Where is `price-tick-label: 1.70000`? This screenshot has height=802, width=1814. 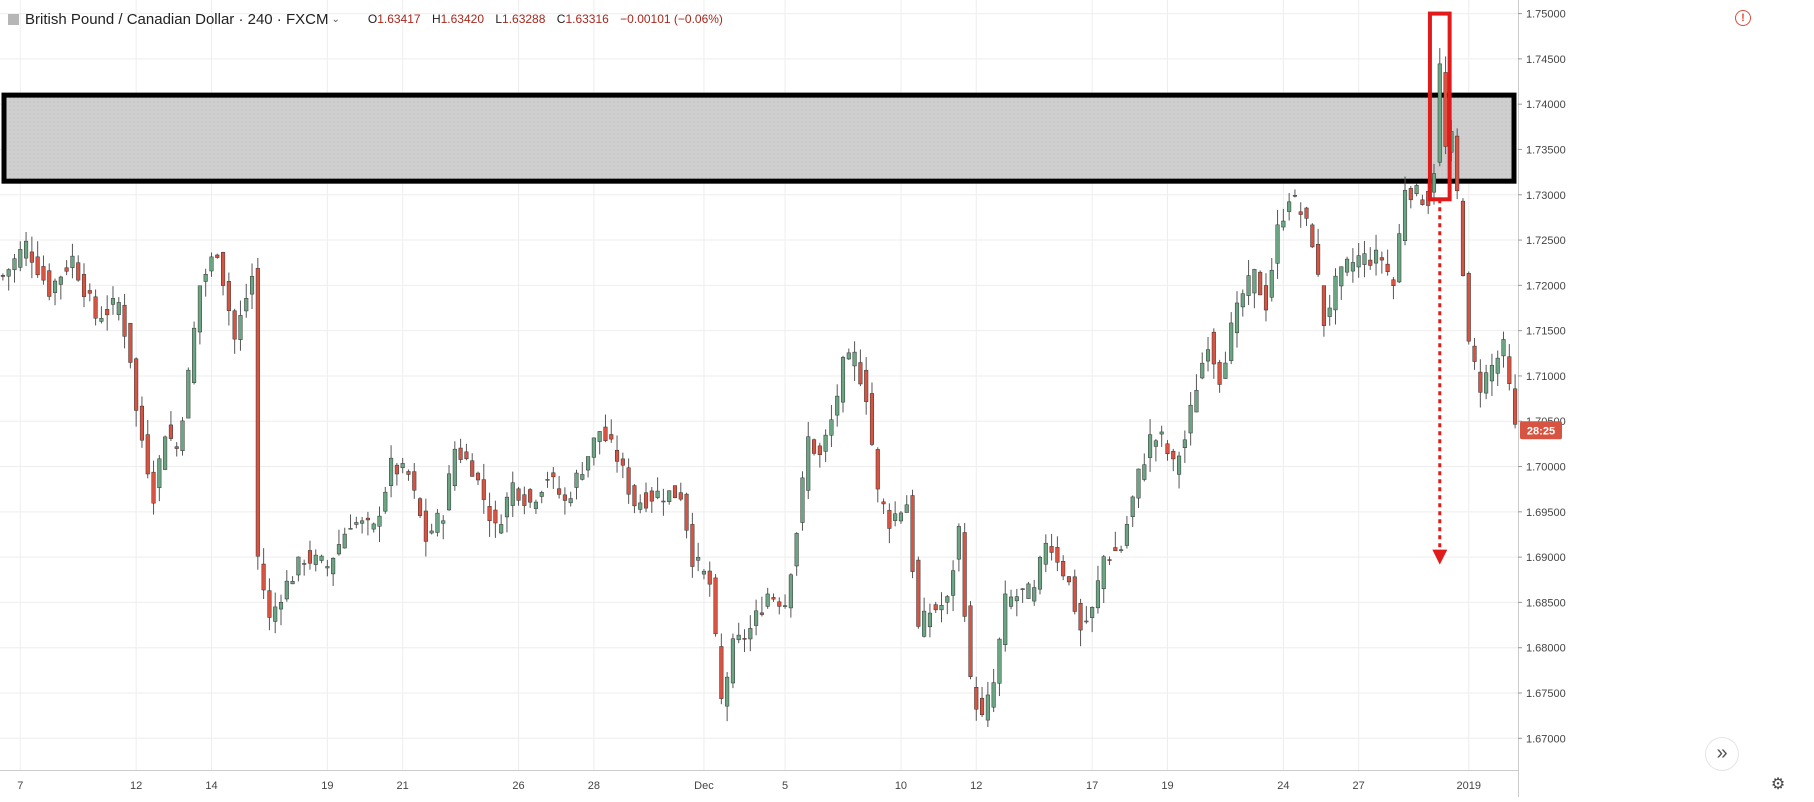
price-tick-label: 1.70000 is located at coordinates (1546, 468).